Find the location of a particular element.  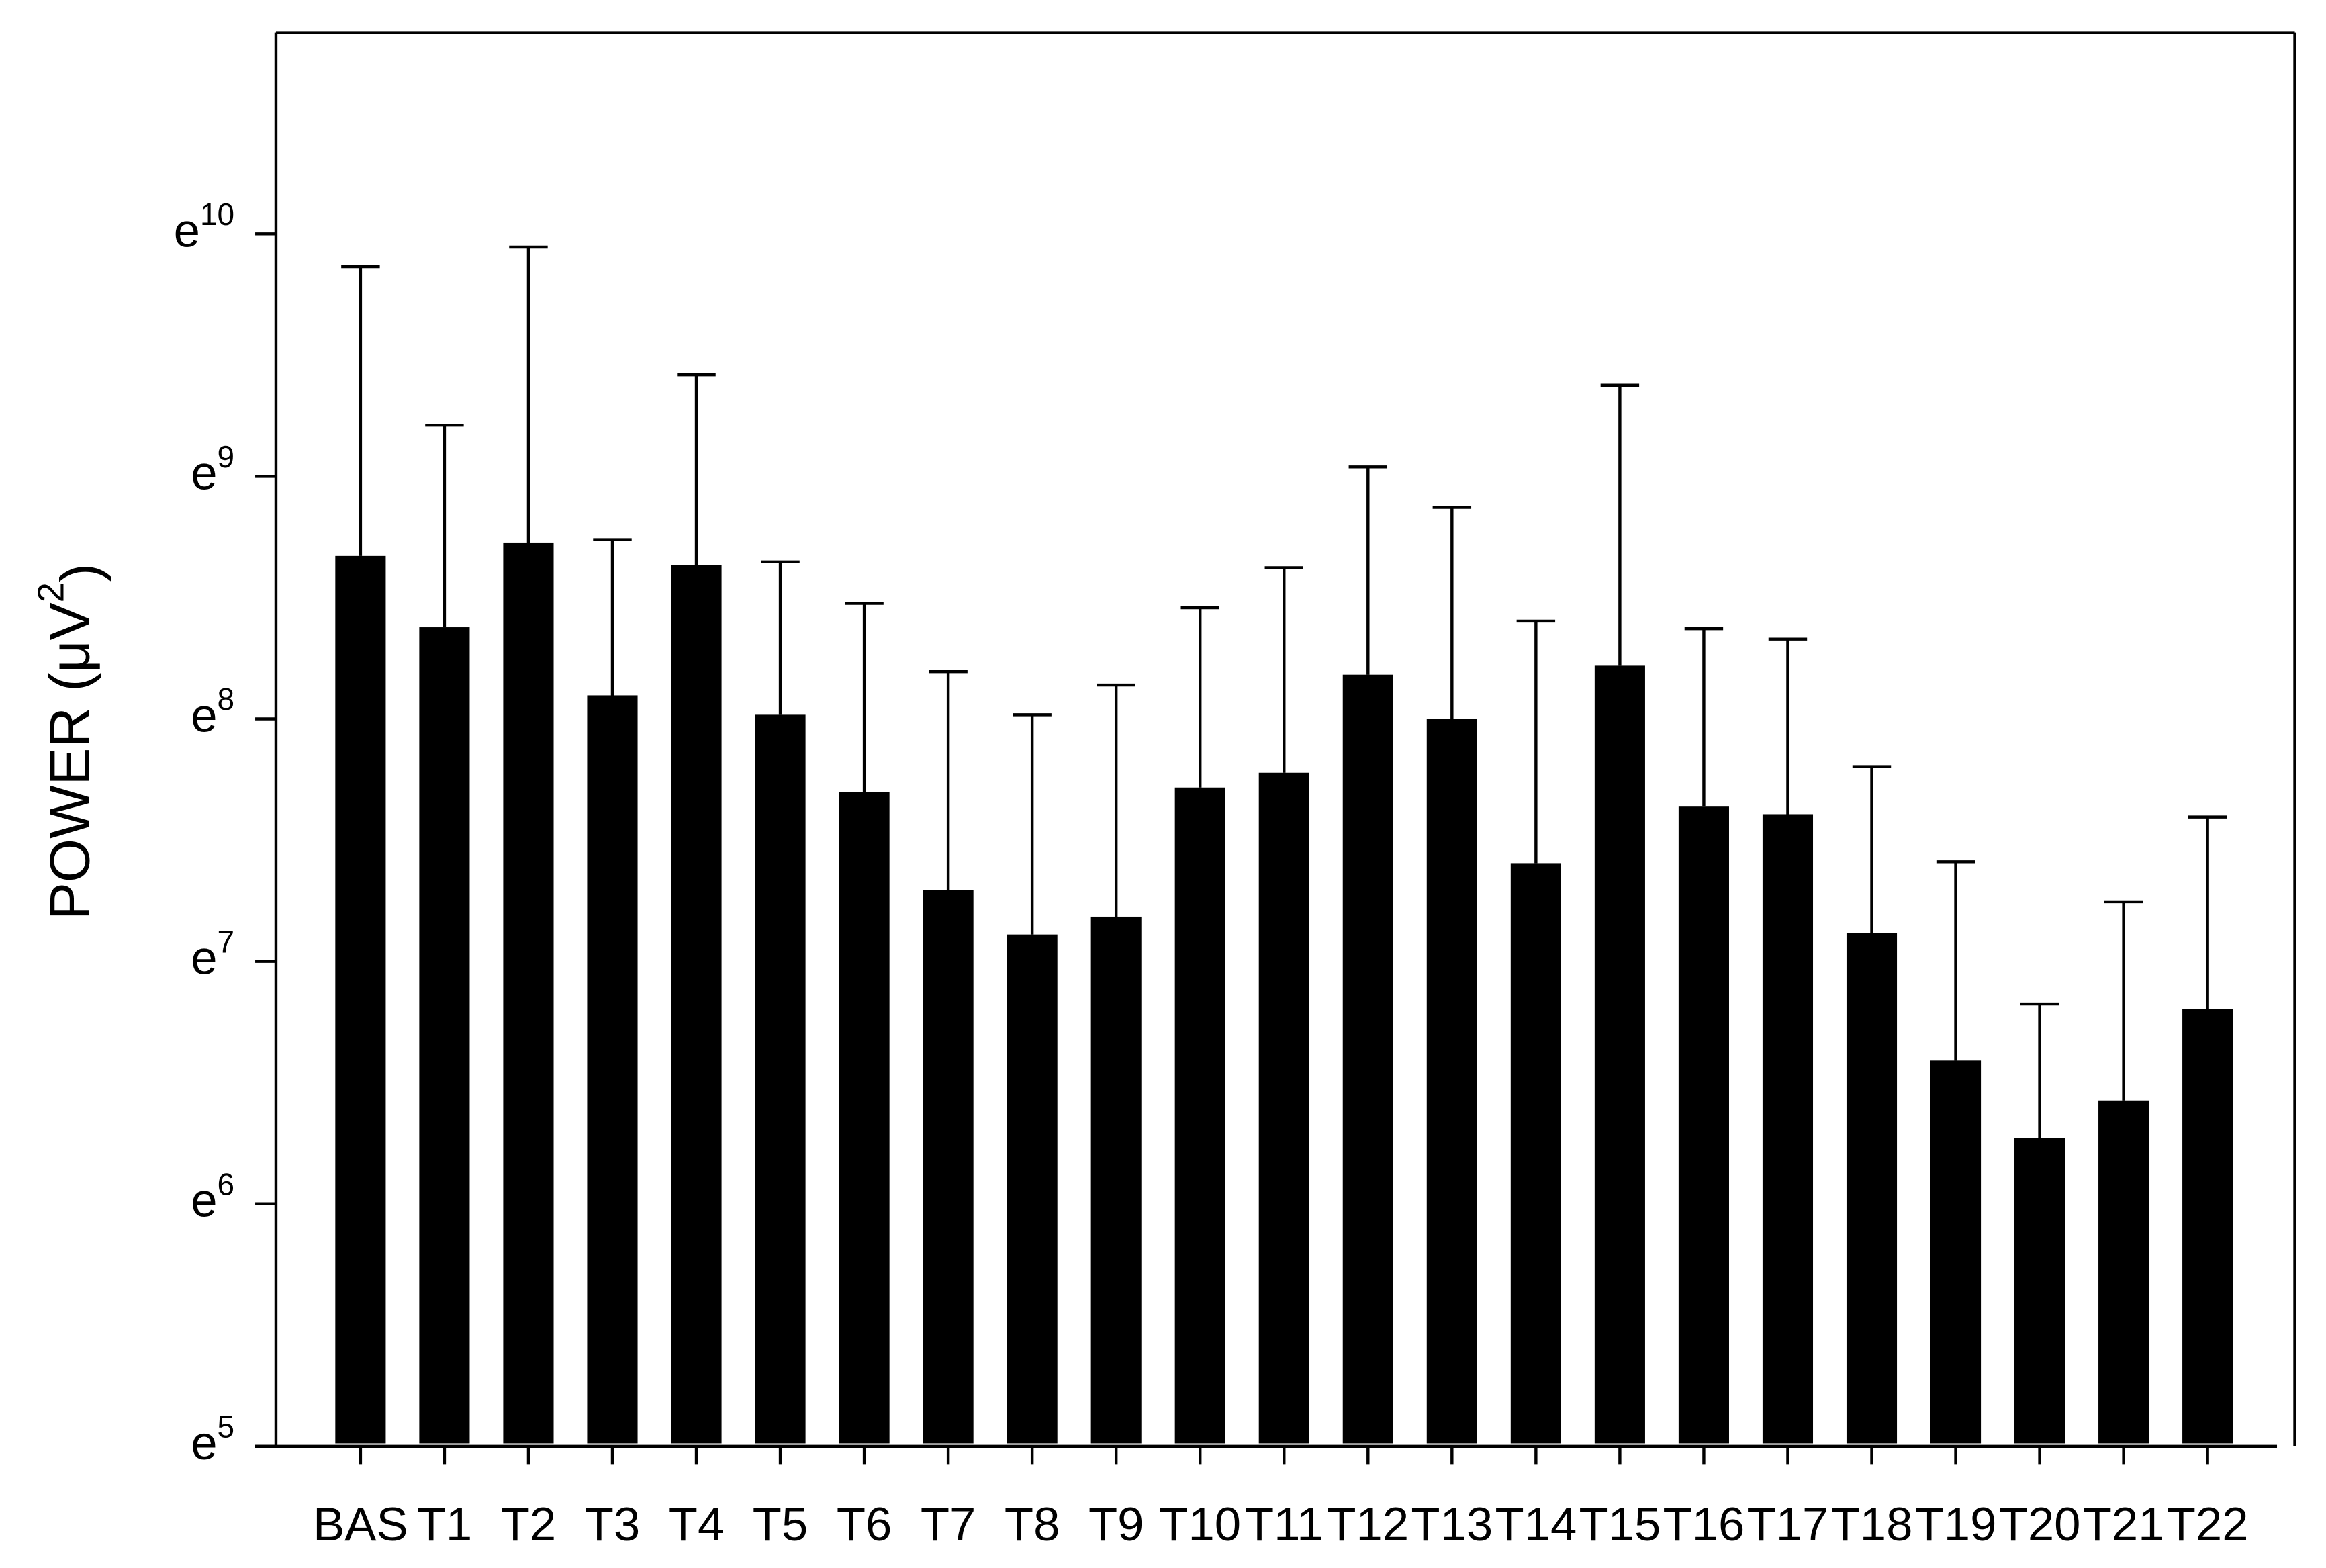

x-tick-label: T18 is located at coordinates (1872, 1524).